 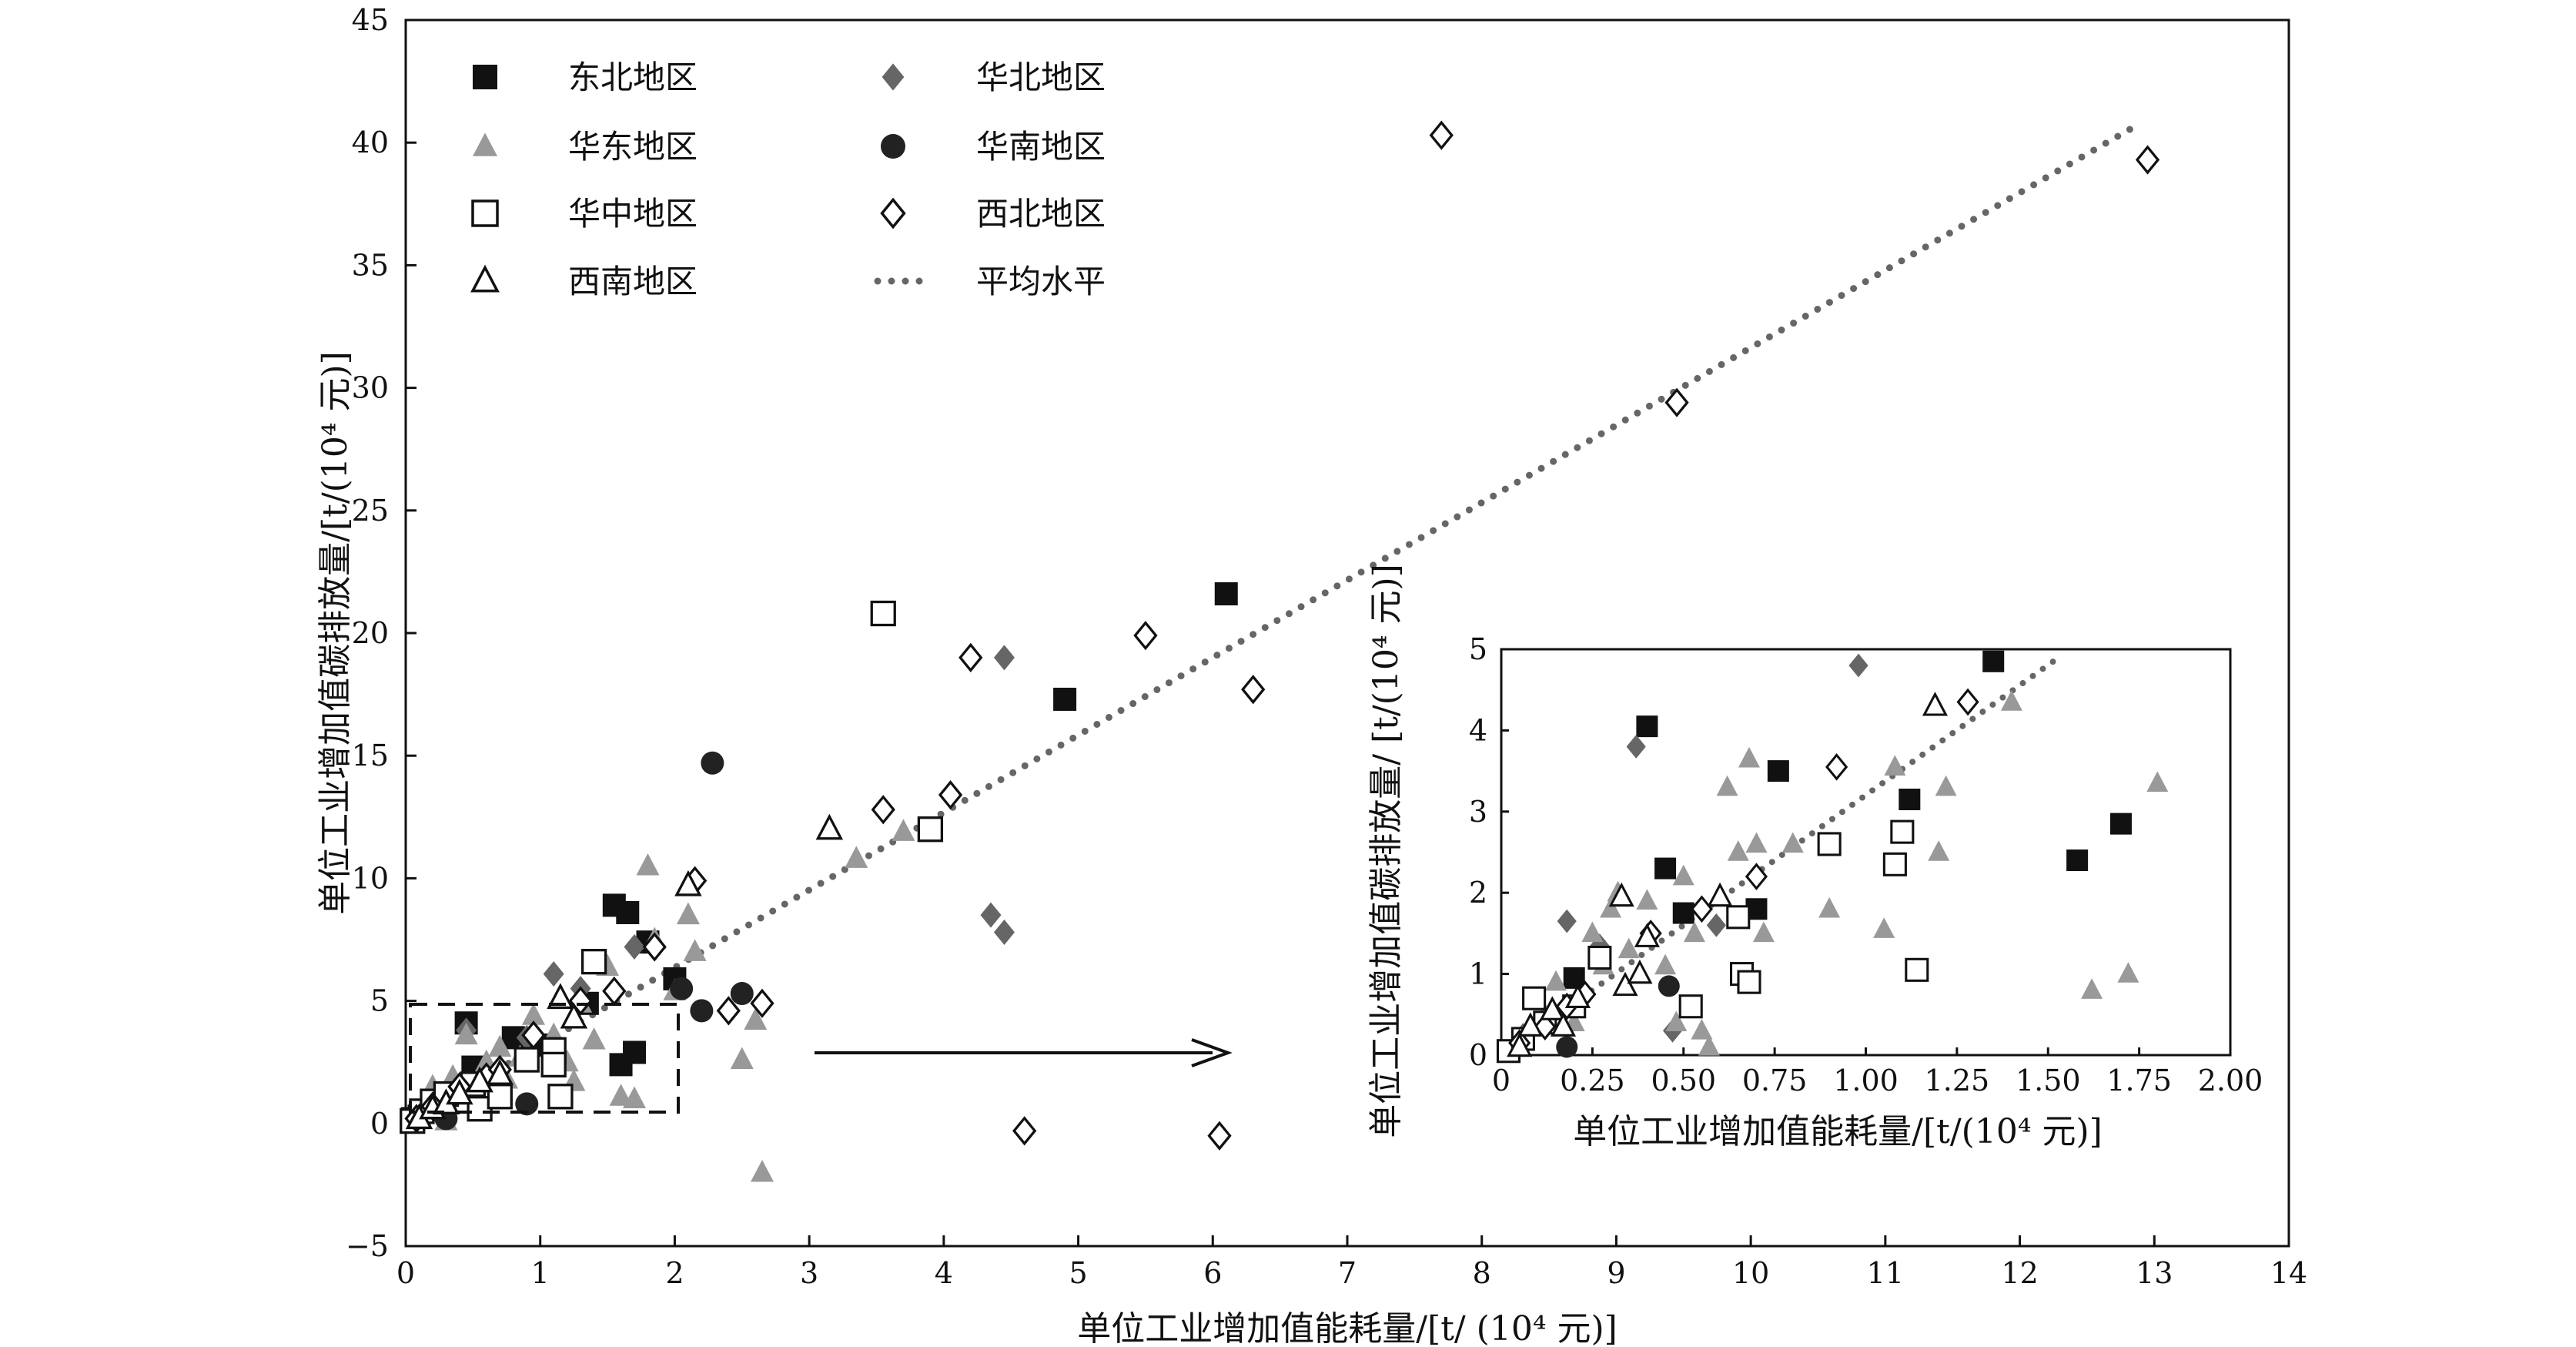 I want to click on x-tick-label: 0, so click(x=406, y=1273).